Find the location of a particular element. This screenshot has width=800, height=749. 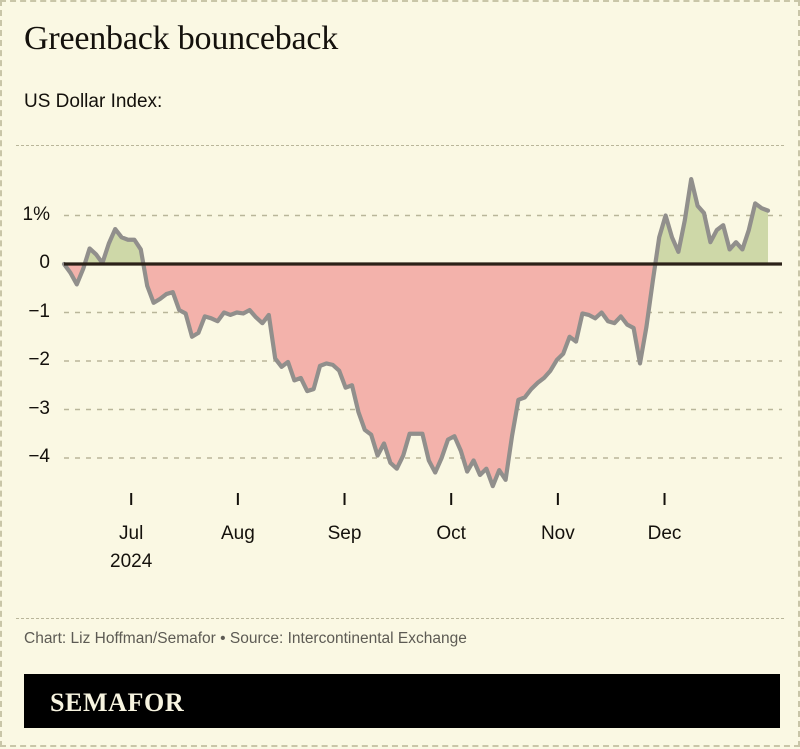

y-axis-tick-label: −4 is located at coordinates (39, 456).